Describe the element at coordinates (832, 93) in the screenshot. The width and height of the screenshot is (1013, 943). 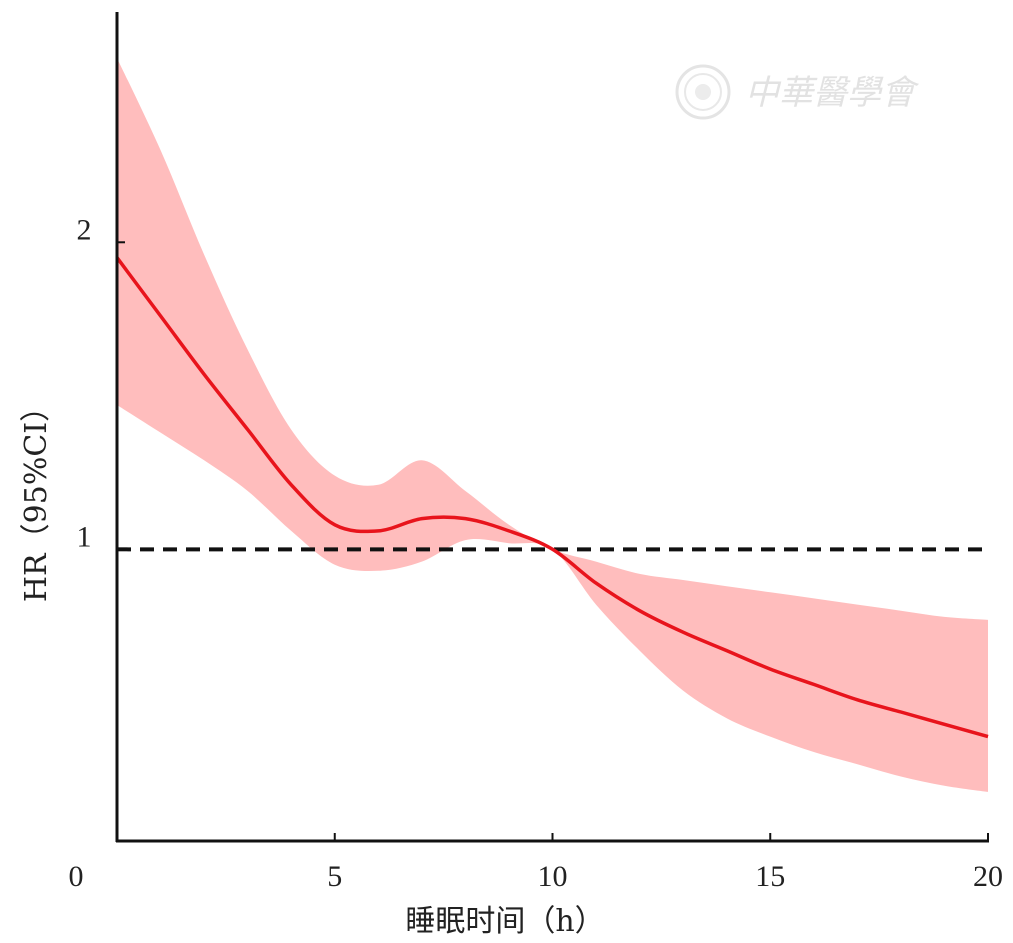
I see `watermark-text: 中華醫學會` at that location.